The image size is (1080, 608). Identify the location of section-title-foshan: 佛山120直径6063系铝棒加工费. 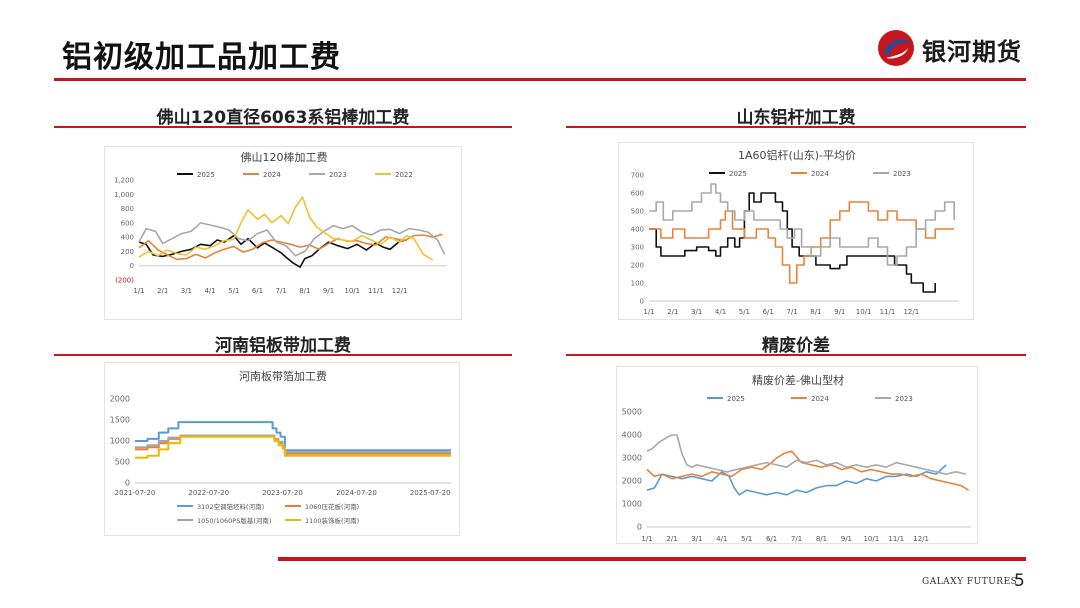
(283, 118).